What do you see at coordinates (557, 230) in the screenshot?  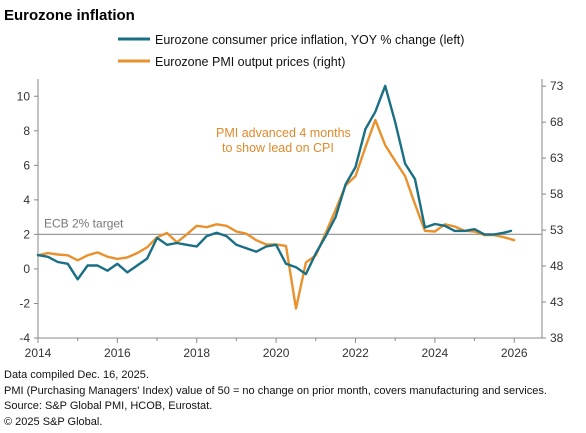 I see `y-right-tick-label: 53` at bounding box center [557, 230].